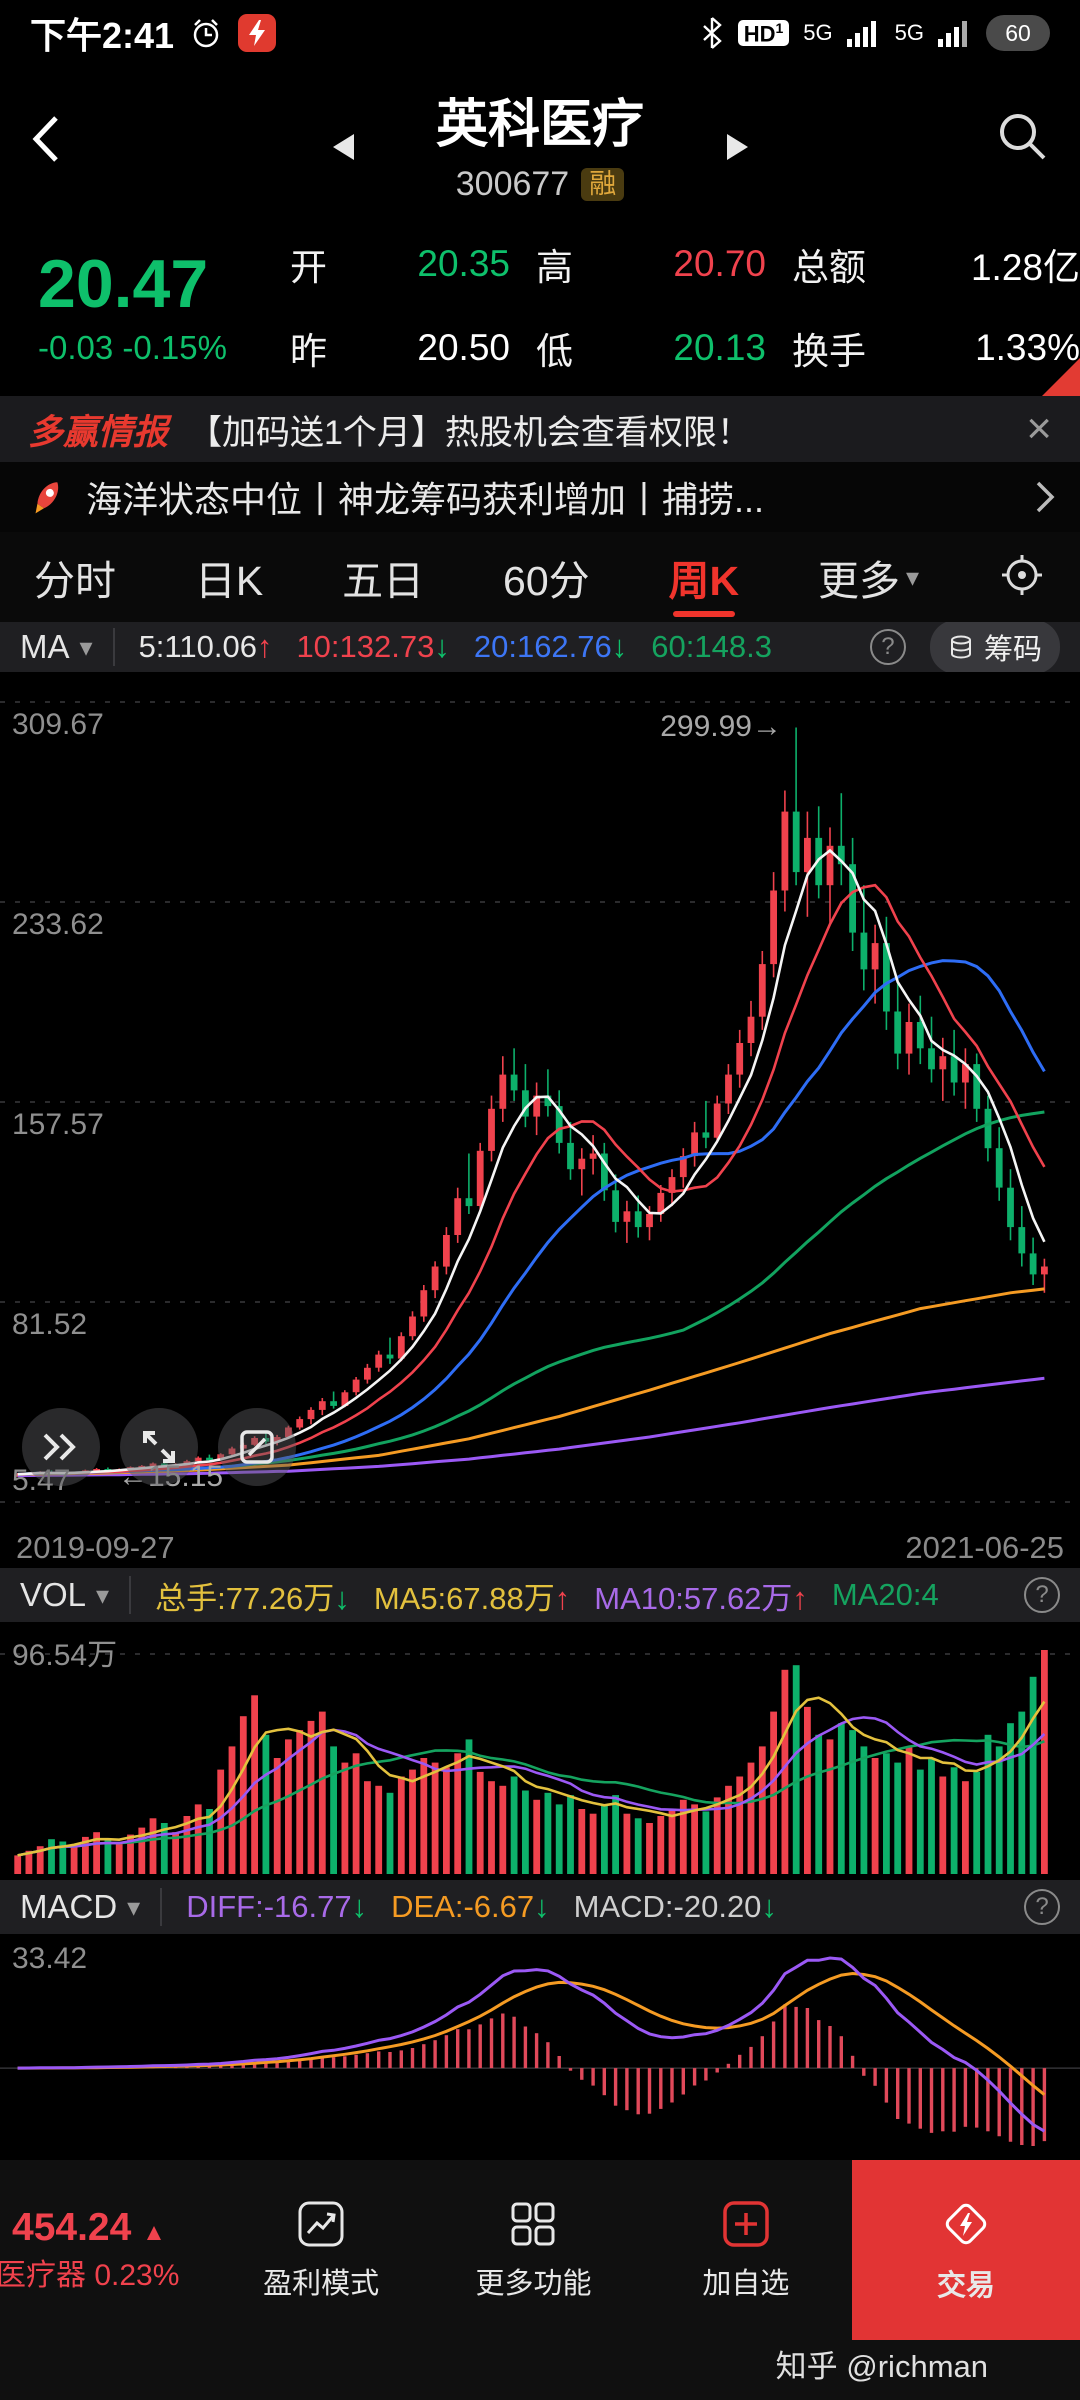  I want to click on vol-ma20: MA20:4, so click(885, 1594).